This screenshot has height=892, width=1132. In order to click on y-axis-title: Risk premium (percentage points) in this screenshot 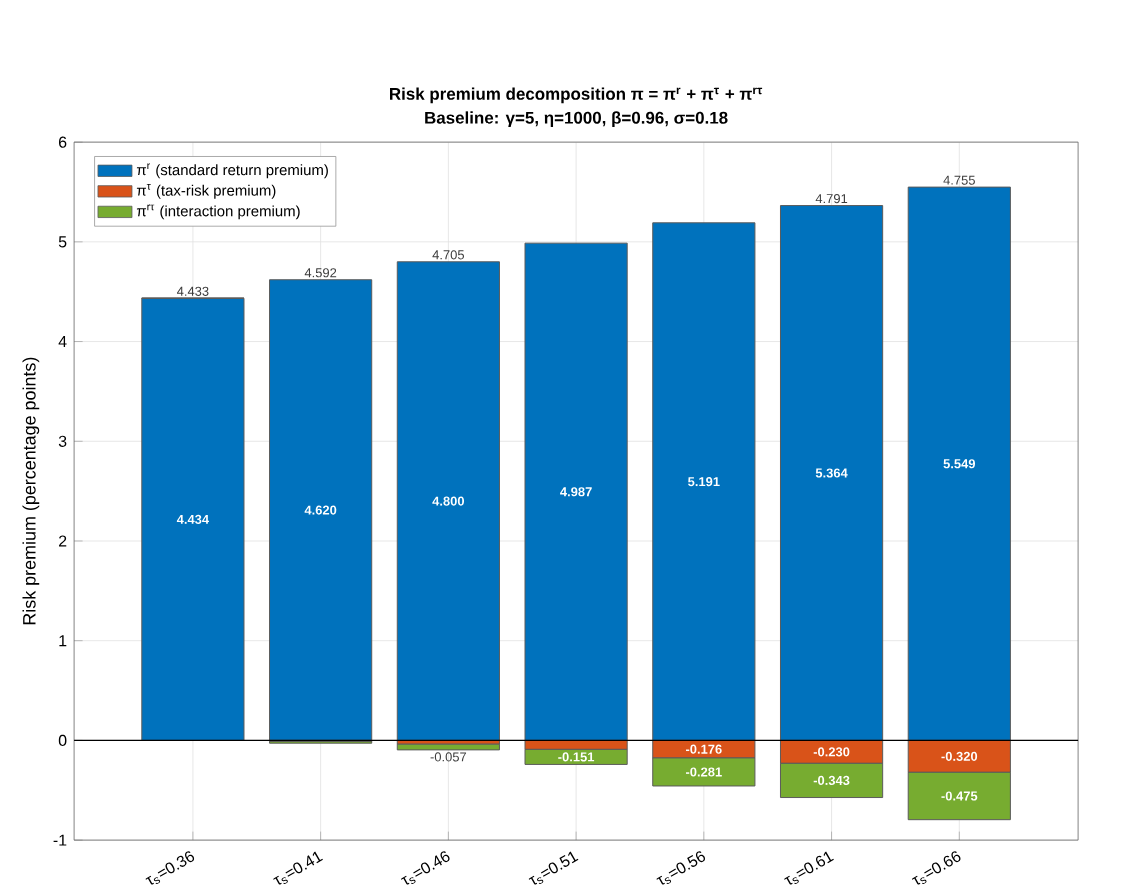, I will do `click(31, 491)`.